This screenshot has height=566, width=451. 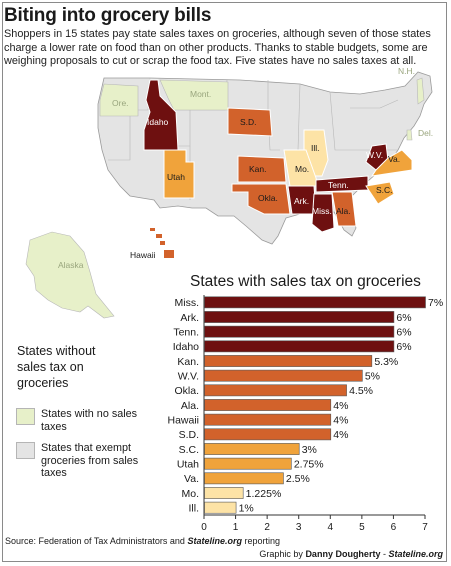 I want to click on map-label-mont: Mont., so click(x=200, y=94).